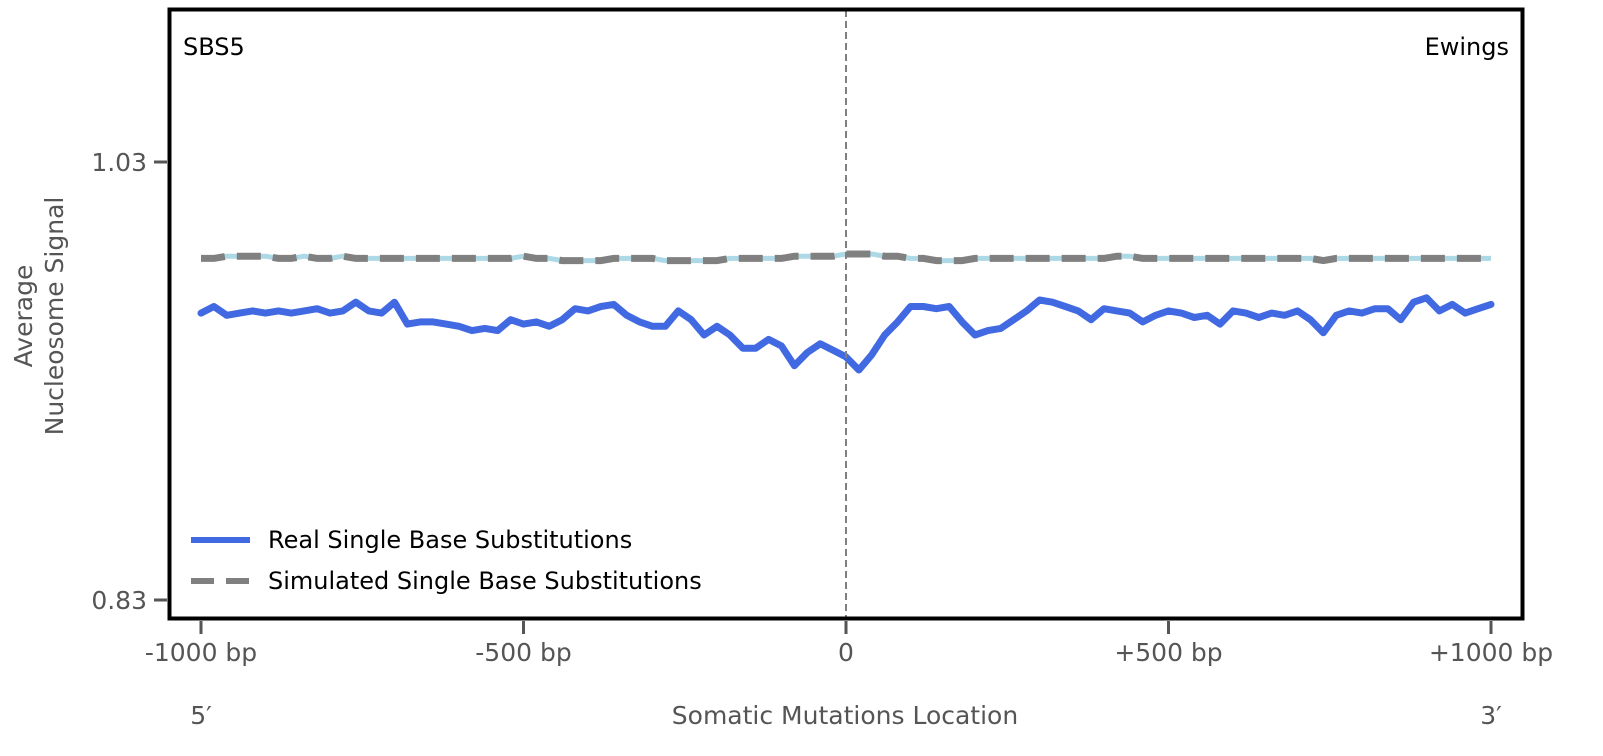 Image resolution: width=1603 pixels, height=756 pixels. Describe the element at coordinates (23, 316) in the screenshot. I see `y-axis-title-line1: Average` at that location.